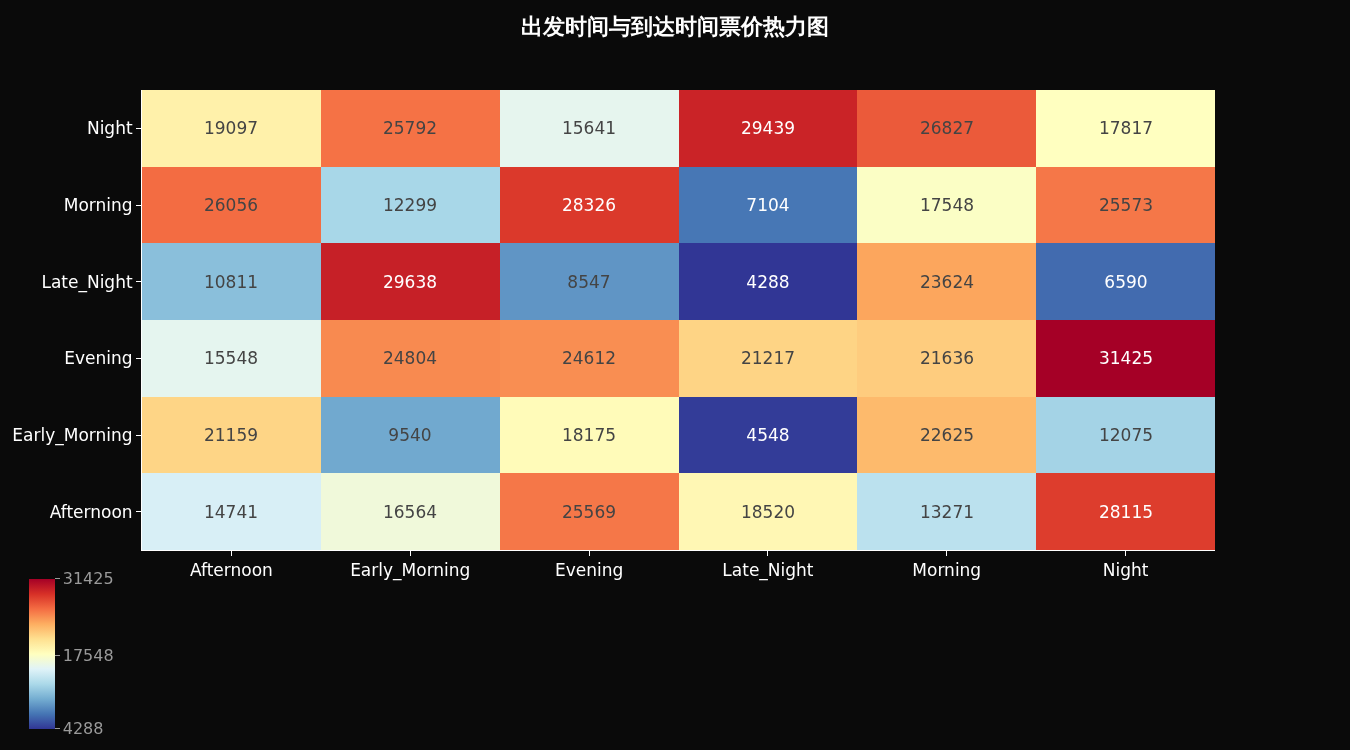 The image size is (1350, 750). What do you see at coordinates (589, 570) in the screenshot?
I see `x-tick-label: Evening` at bounding box center [589, 570].